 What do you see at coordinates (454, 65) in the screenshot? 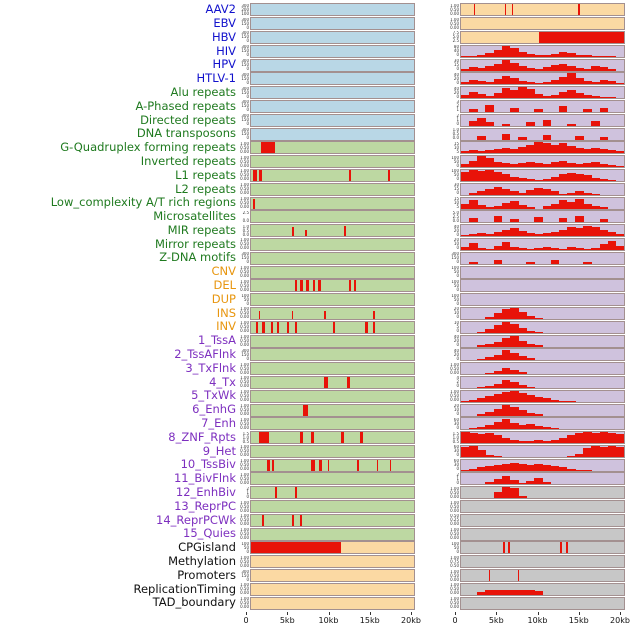
I see `y-axis-ticks: 30 15 0` at bounding box center [454, 65].